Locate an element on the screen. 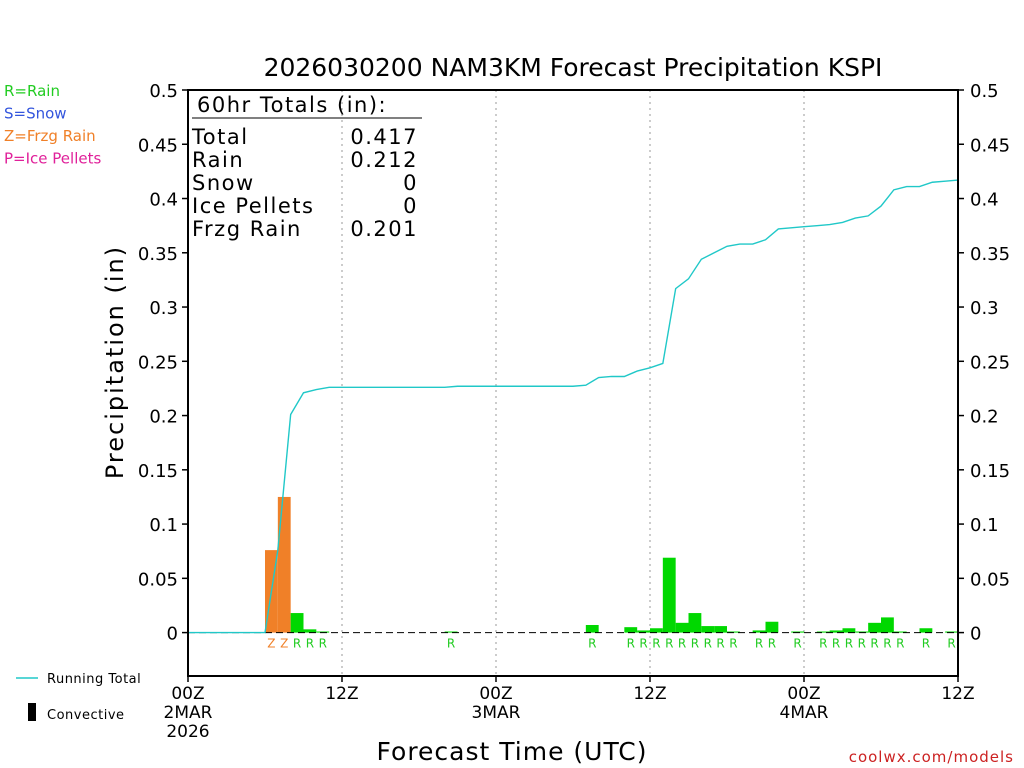 This screenshot has height=768, width=1024. y-tick-label-left: 0.2 is located at coordinates (163, 417).